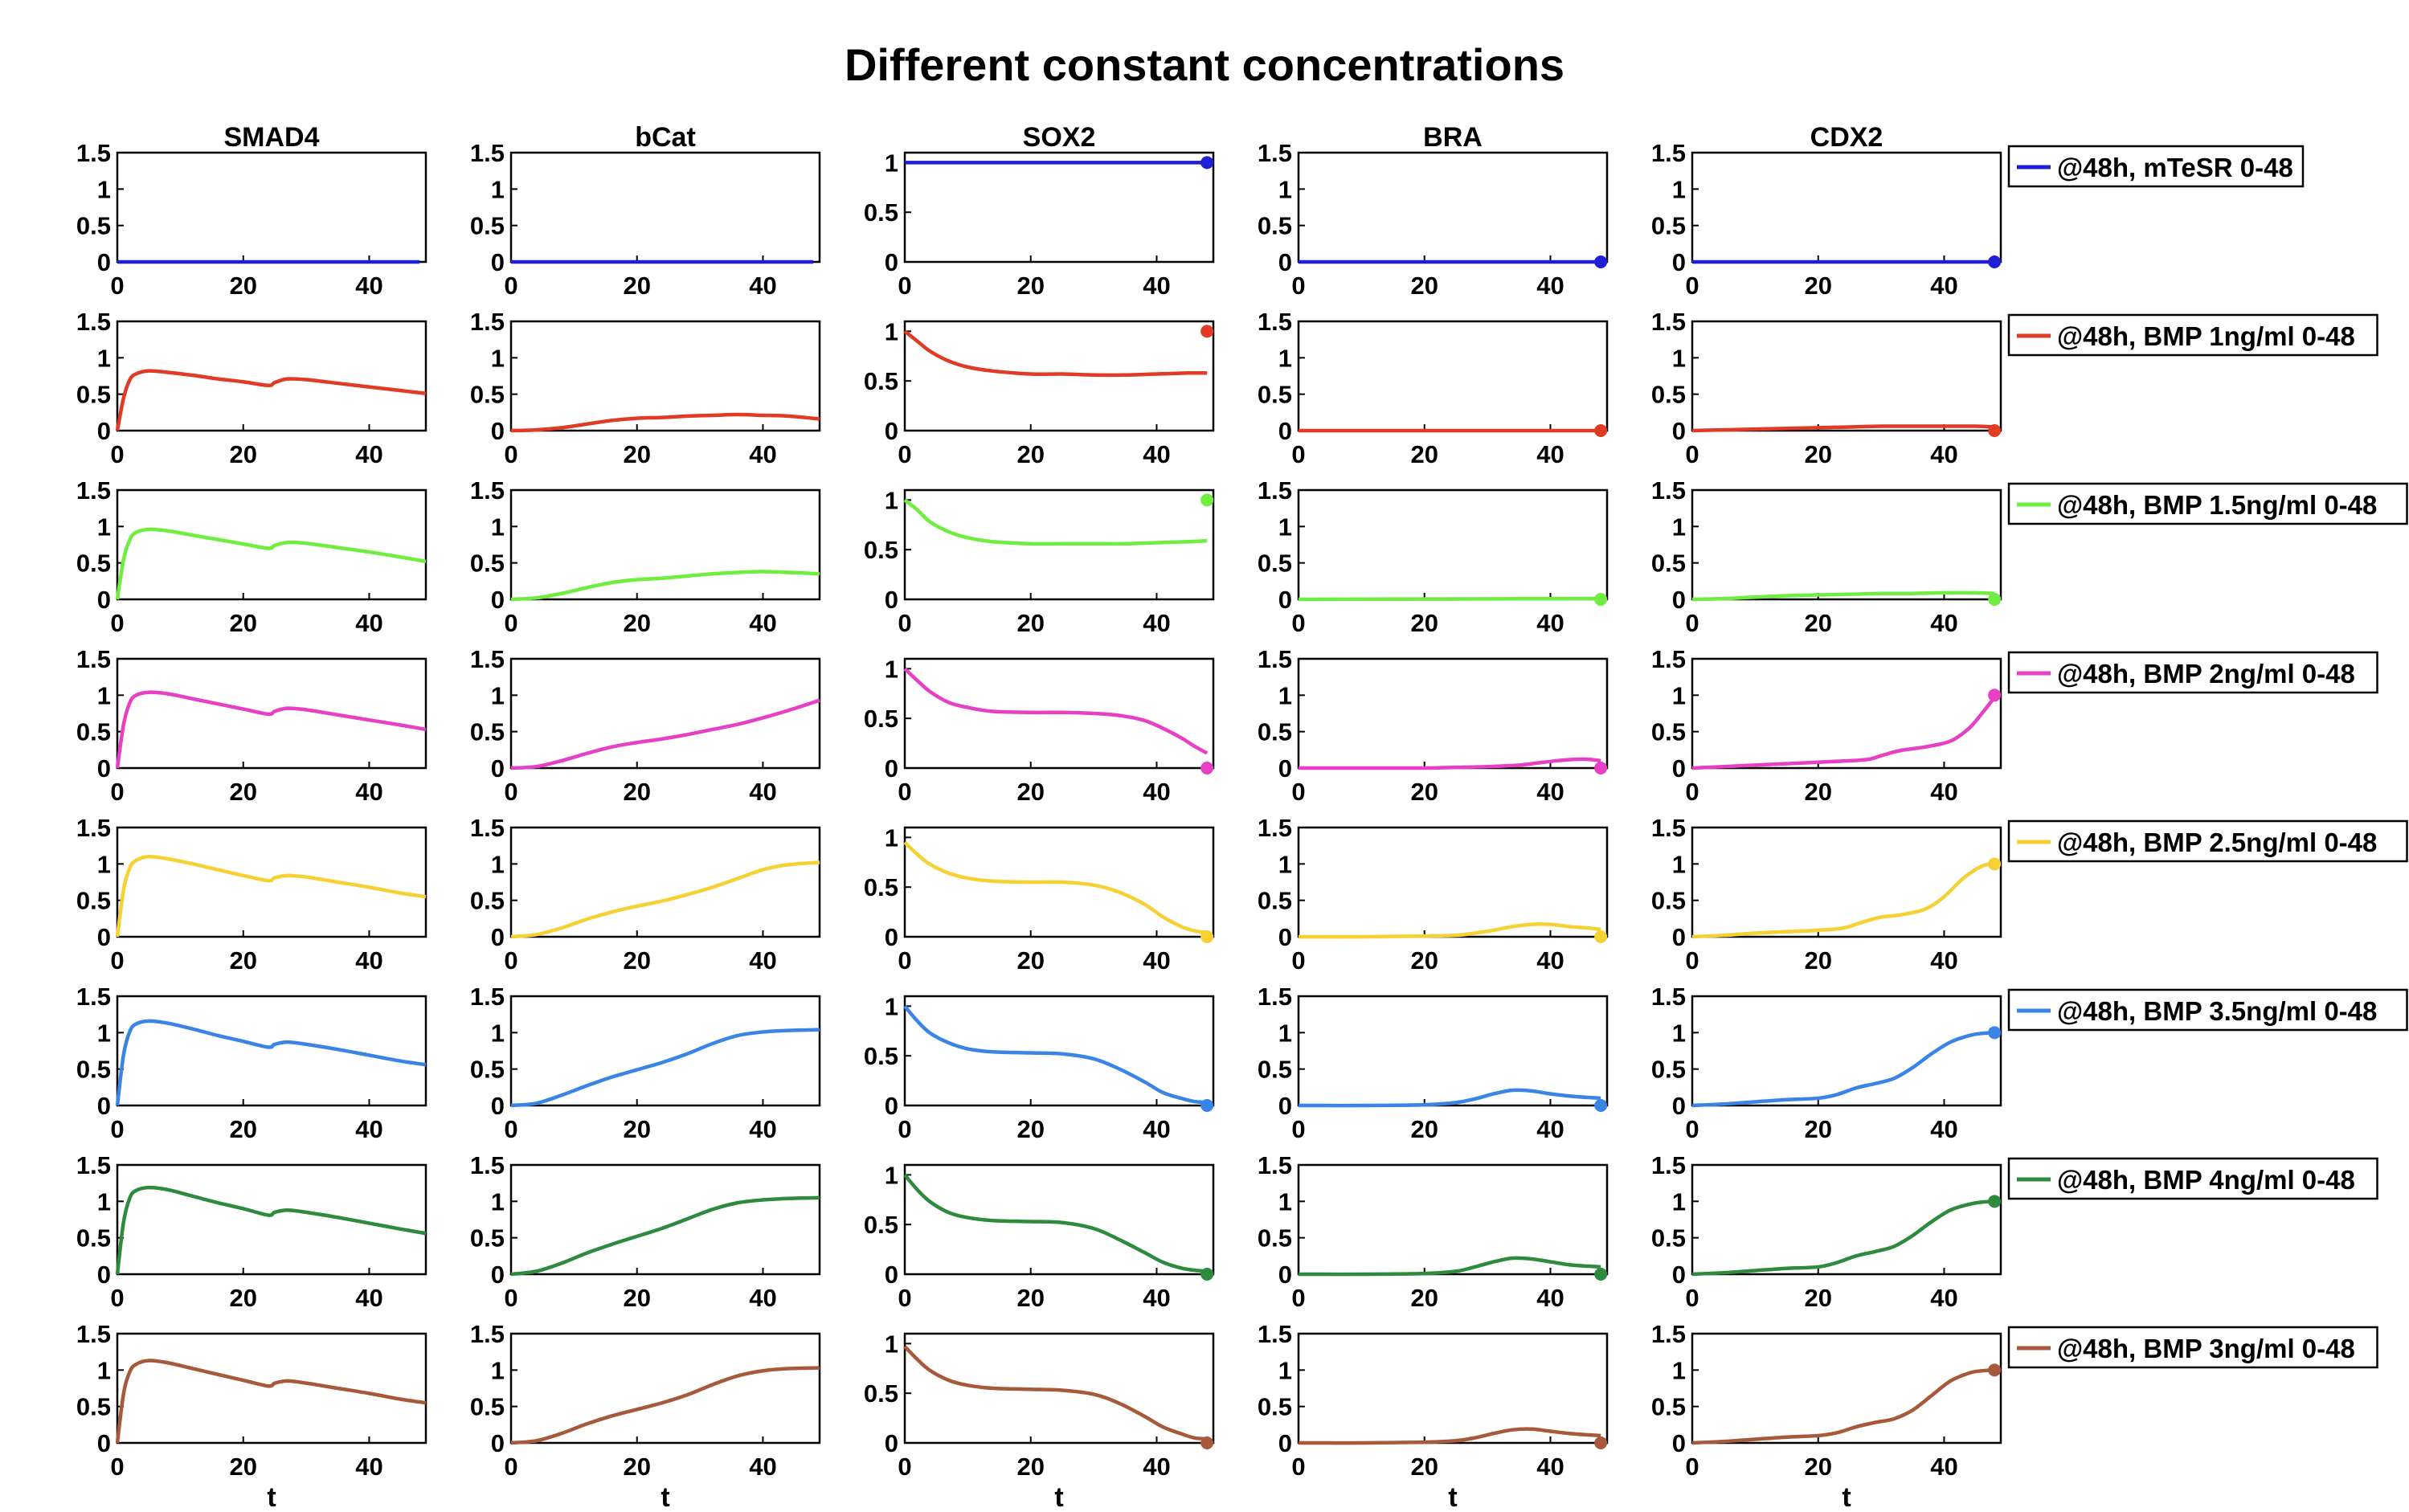 Image resolution: width=2409 pixels, height=1512 pixels. What do you see at coordinates (1826, 1231) in the screenshot?
I see `panel-cdx2-row-7: 0 0.5 1 1.5 0 20 40` at bounding box center [1826, 1231].